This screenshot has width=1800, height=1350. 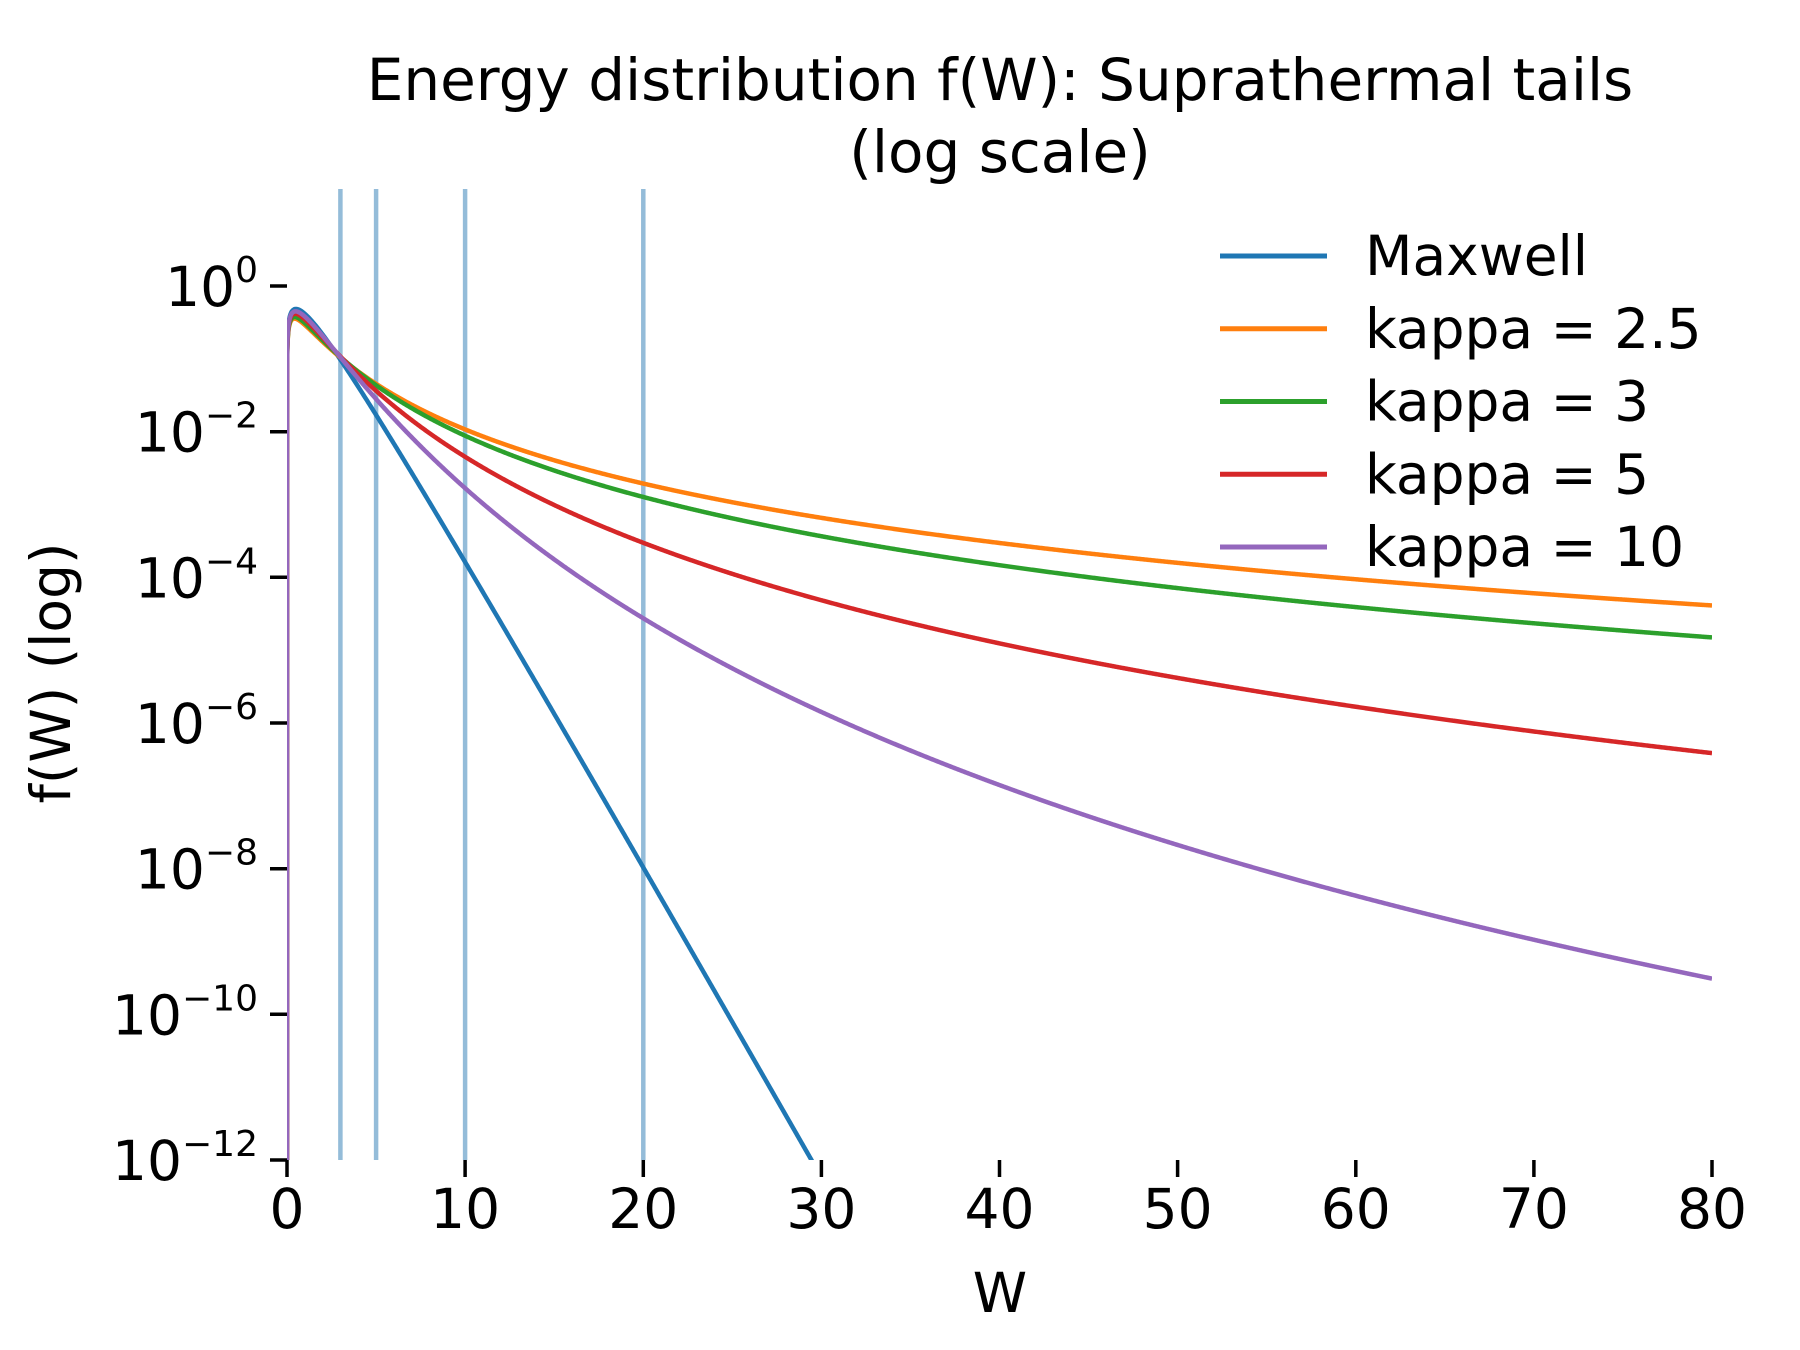 What do you see at coordinates (1524, 547) in the screenshot?
I see `legend-item-label: kappa = 10` at bounding box center [1524, 547].